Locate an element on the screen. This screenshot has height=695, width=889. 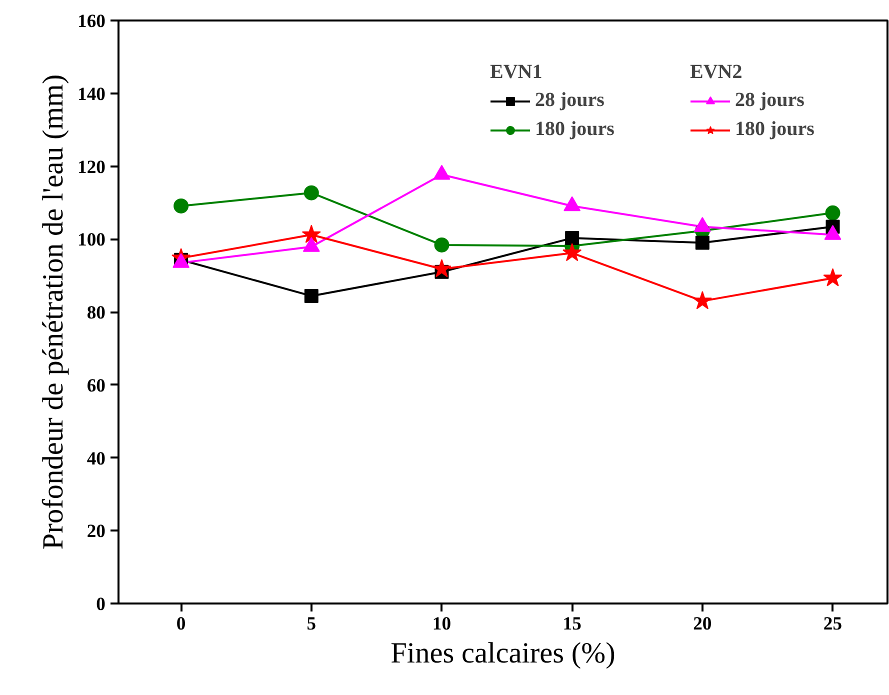
x-tick-label: 0 is located at coordinates (181, 624).